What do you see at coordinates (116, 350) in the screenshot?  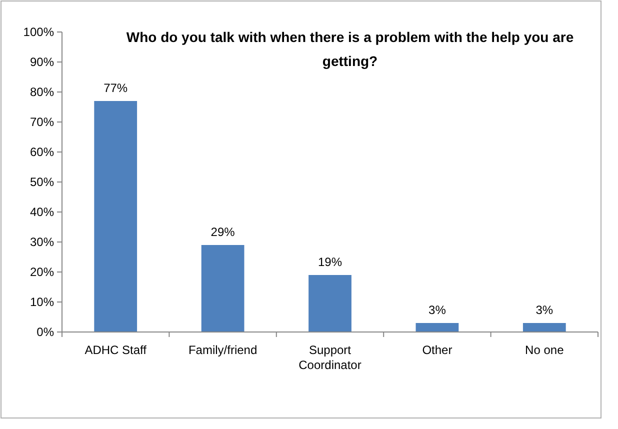 I see `x-tick-label: ADHC Staff` at bounding box center [116, 350].